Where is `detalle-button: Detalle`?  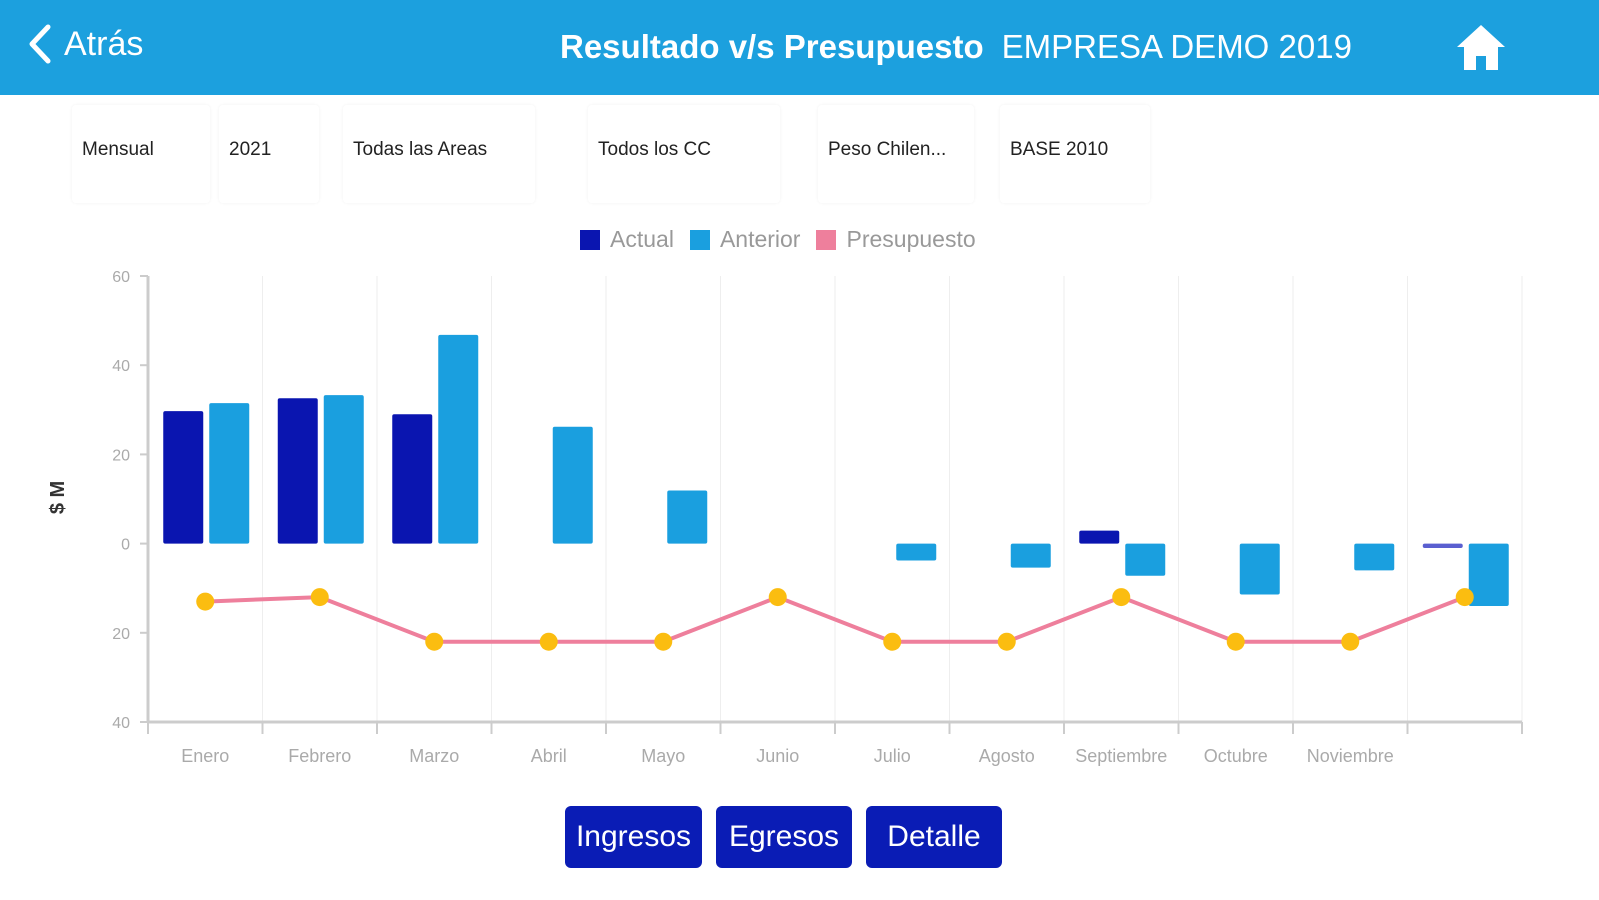 detalle-button: Detalle is located at coordinates (934, 837).